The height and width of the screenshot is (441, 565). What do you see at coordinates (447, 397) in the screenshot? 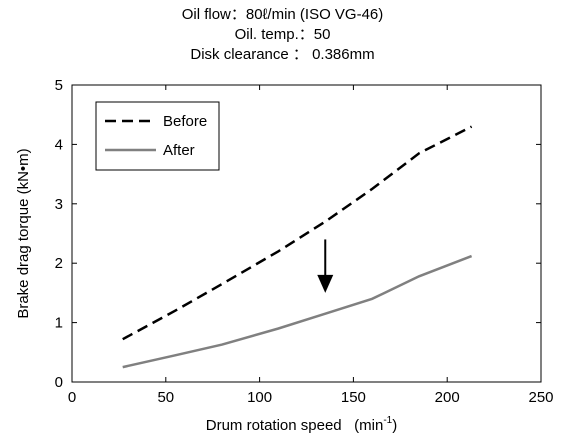
I see `x-tick-label: 200` at bounding box center [447, 397].